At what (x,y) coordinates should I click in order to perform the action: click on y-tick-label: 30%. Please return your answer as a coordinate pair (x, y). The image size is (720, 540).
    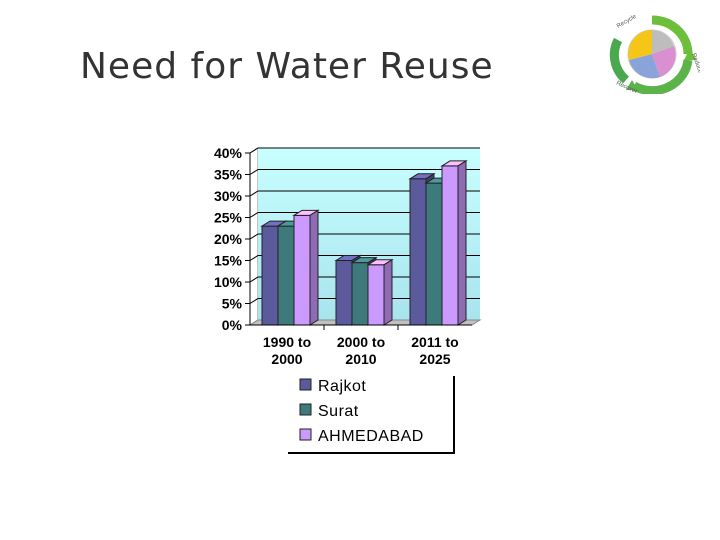
    Looking at the image, I should click on (228, 196).